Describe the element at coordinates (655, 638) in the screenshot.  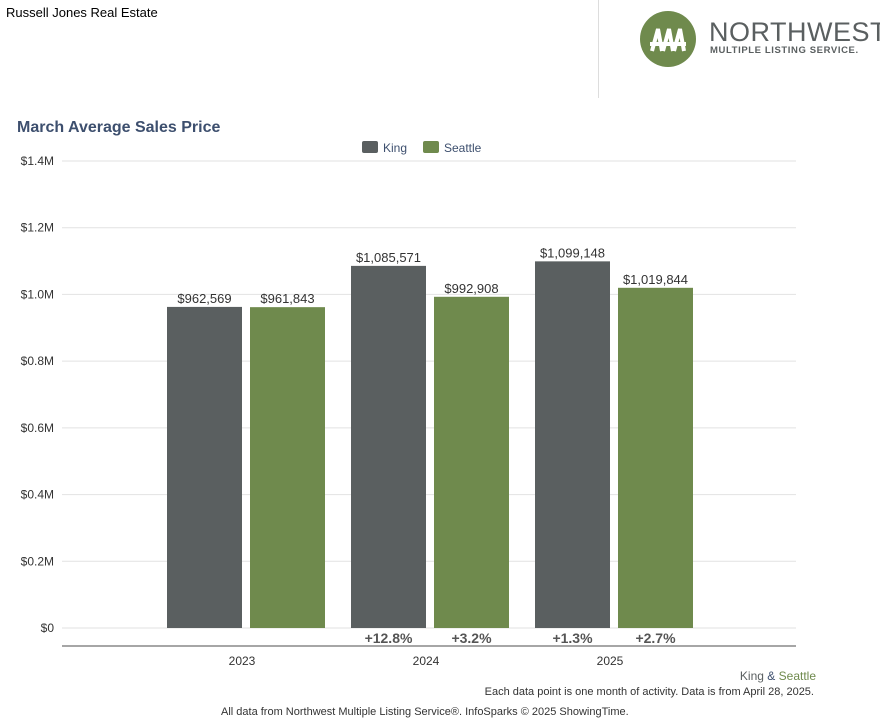
I see `change-label: +2.7%` at that location.